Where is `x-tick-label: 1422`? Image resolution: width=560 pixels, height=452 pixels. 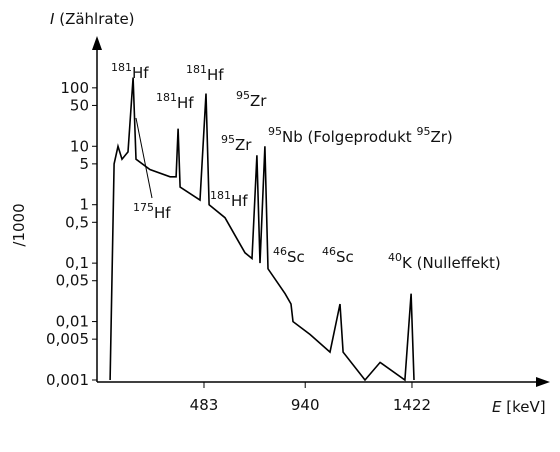 x-tick-label: 1422 is located at coordinates (412, 405).